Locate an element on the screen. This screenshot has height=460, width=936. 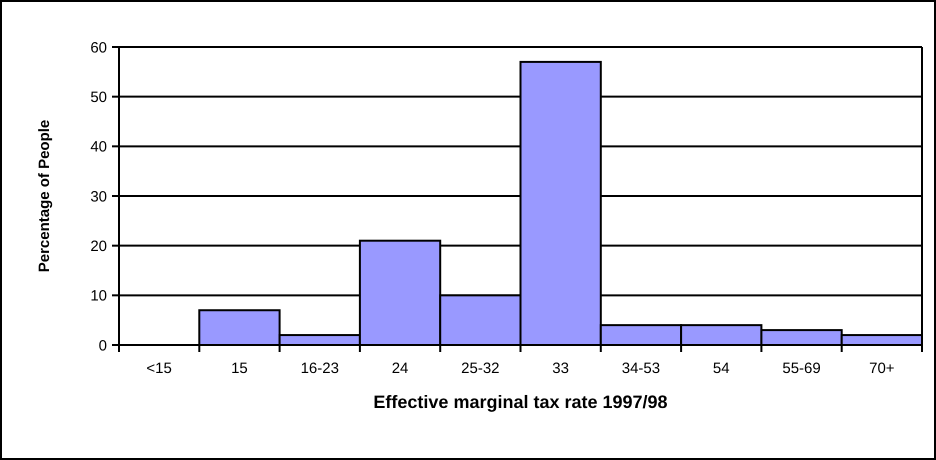
y-tick-label: 40 is located at coordinates (98, 147).